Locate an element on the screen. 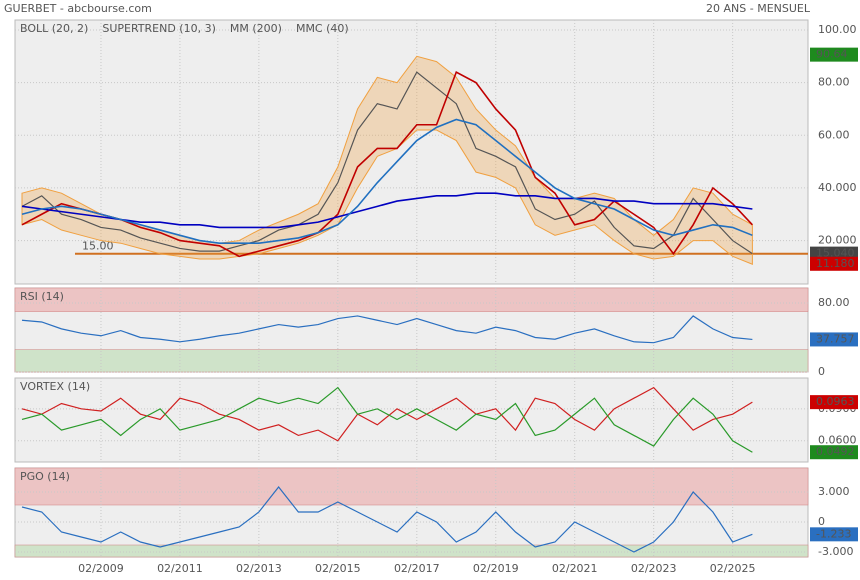  panel-title: PGO (14) is located at coordinates (45, 476).